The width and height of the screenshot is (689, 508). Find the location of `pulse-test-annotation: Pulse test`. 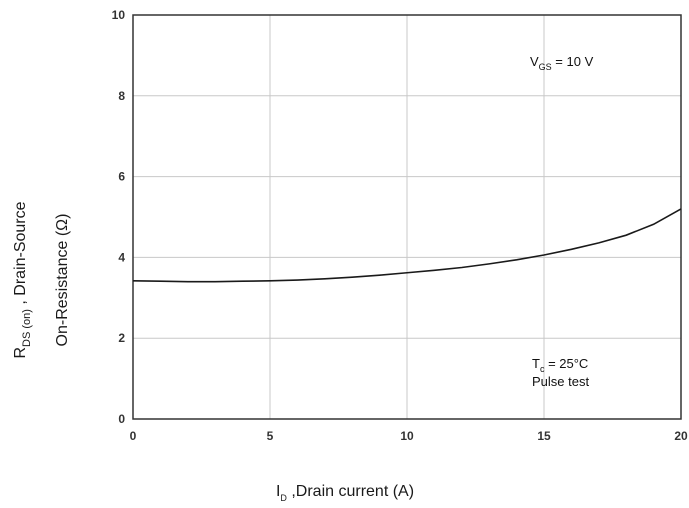

pulse-test-annotation: Pulse test is located at coordinates (560, 381).